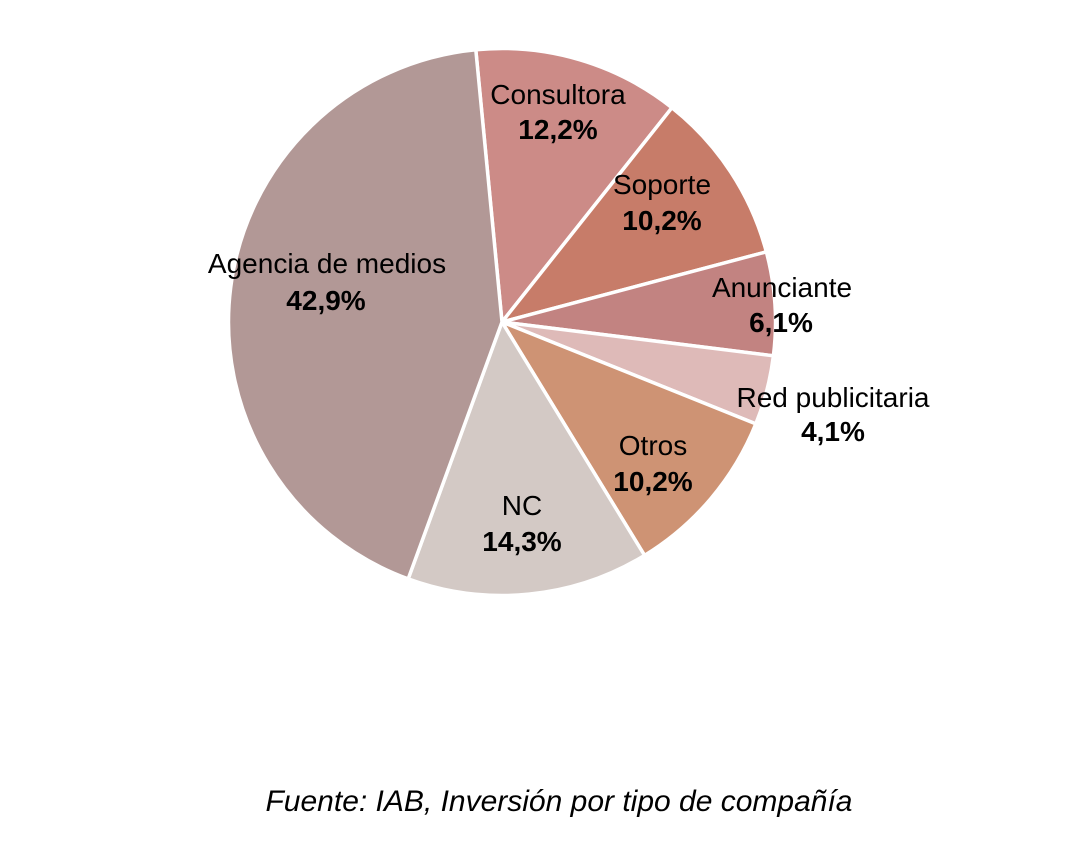 The height and width of the screenshot is (862, 1088). I want to click on svg-text: Agencia de medios, so click(327, 263).